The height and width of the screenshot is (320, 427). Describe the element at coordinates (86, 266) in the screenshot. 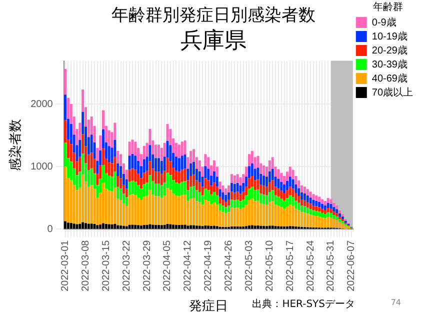

I see `x-tick-label: 2022-03-08` at that location.